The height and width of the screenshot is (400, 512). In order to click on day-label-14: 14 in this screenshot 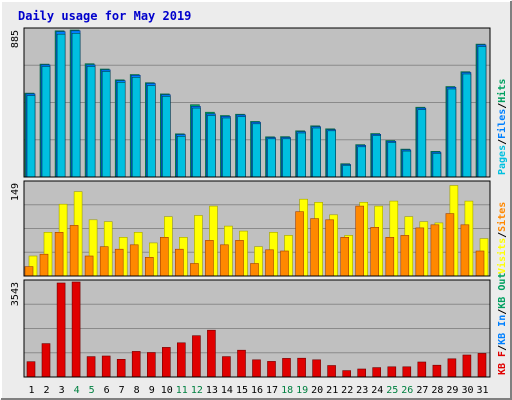, I will do `click(227, 390)`.